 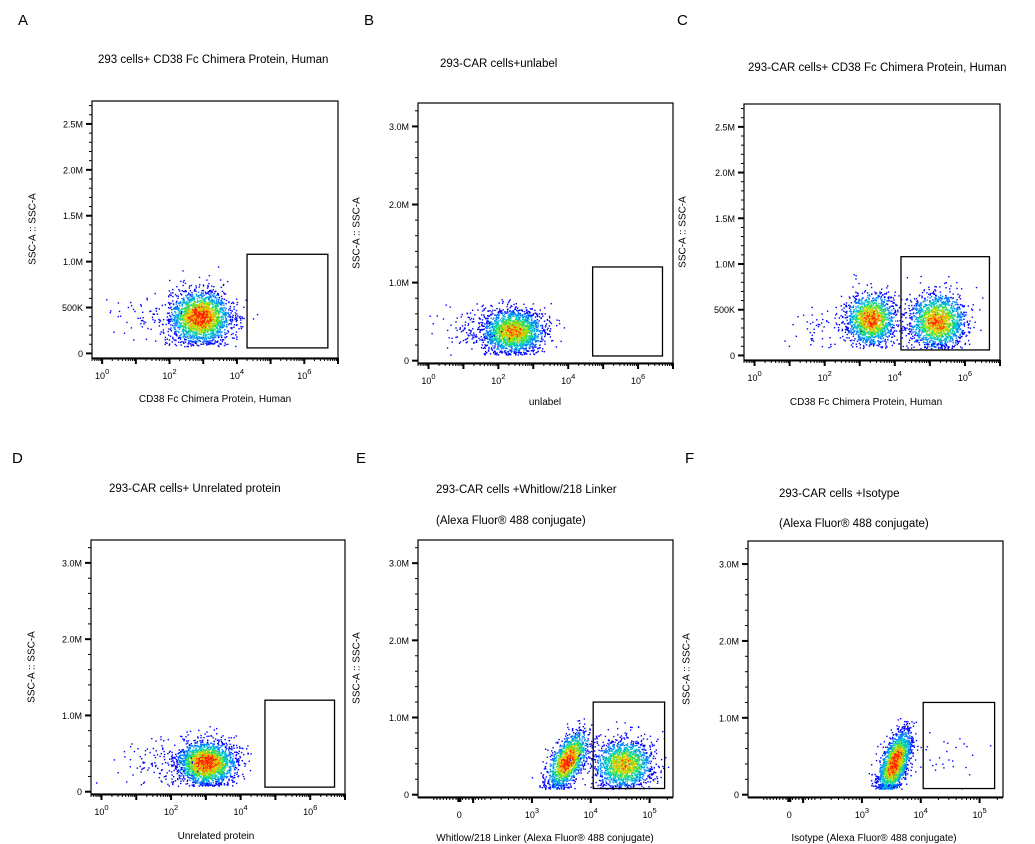 What do you see at coordinates (725, 173) in the screenshot?
I see `y-tick-label: 2.0M` at bounding box center [725, 173].